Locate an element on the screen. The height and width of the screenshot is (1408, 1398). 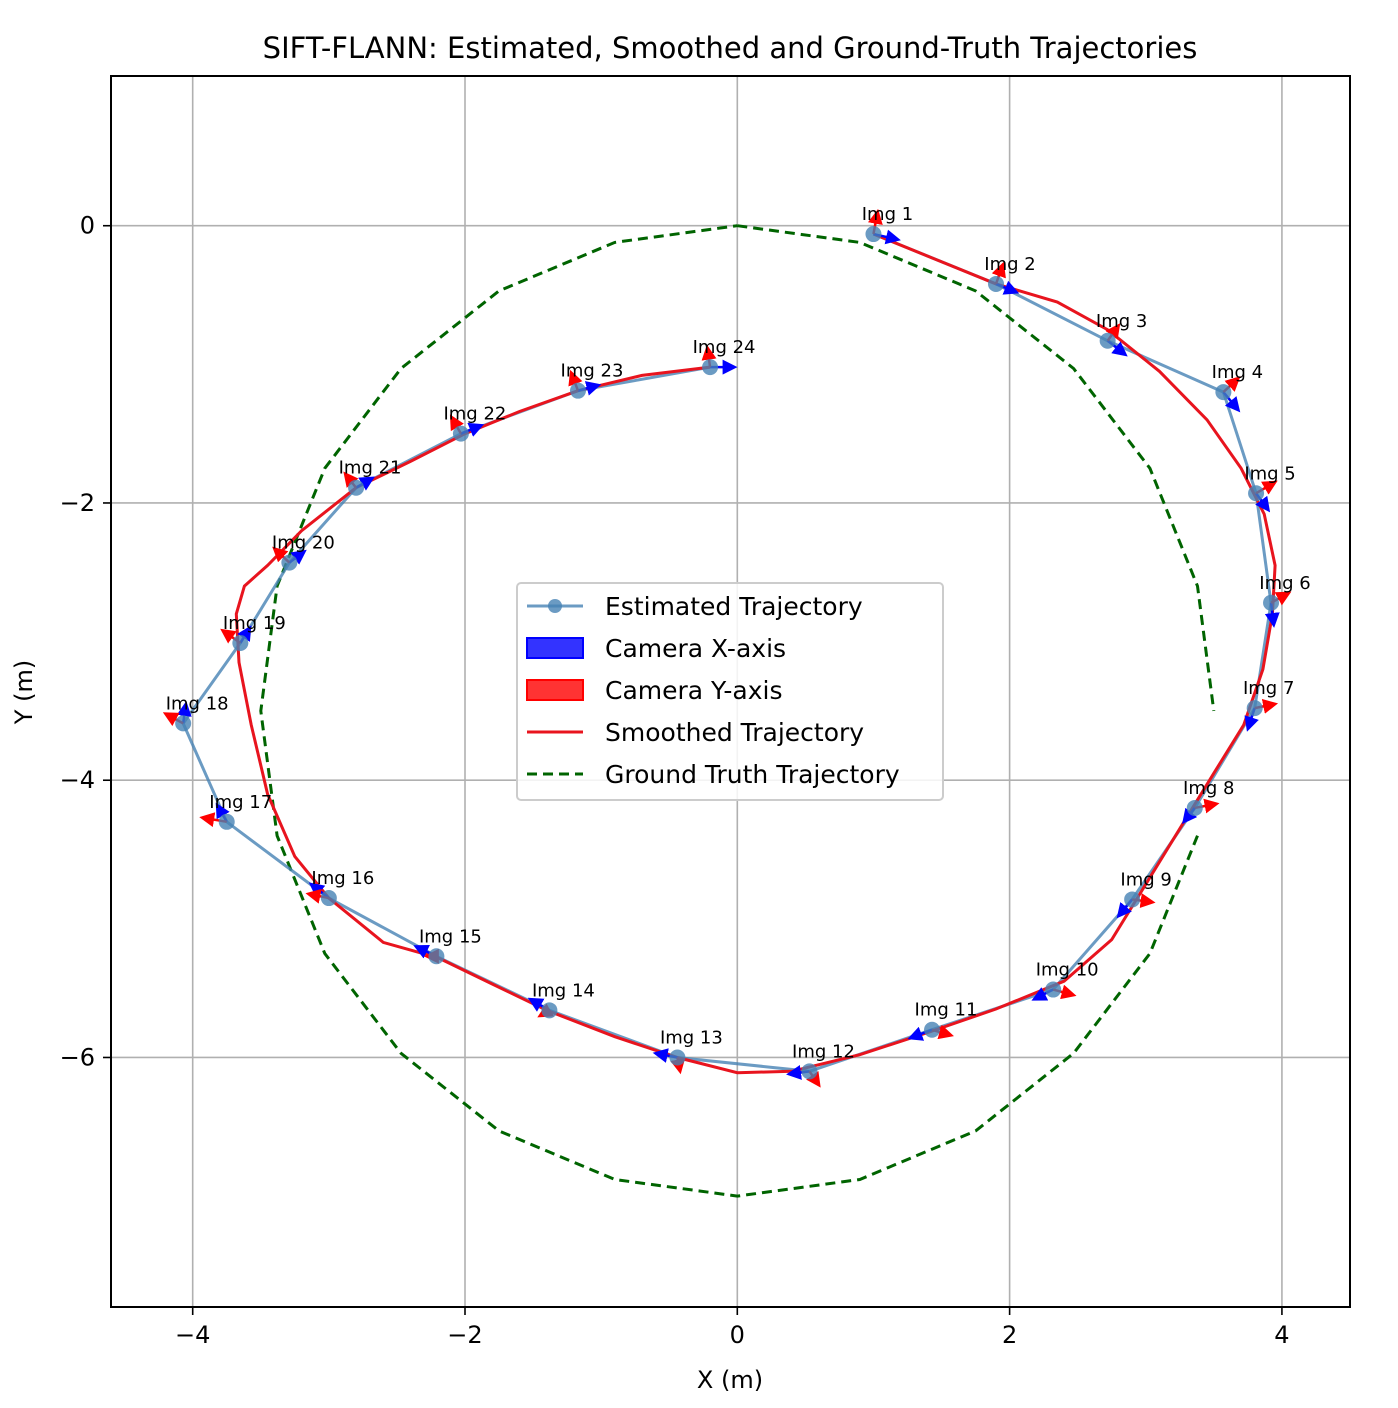
y-tick-label: 0 is located at coordinates (87, 226).